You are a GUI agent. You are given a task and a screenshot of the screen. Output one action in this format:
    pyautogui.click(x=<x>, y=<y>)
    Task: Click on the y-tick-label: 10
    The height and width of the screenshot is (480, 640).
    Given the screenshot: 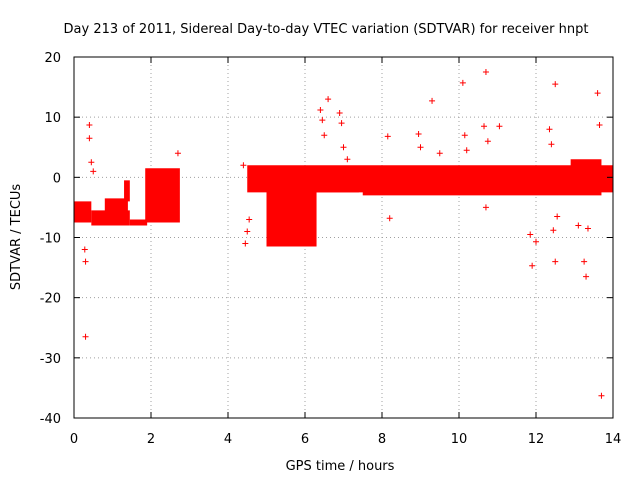 What is the action you would take?
    pyautogui.click(x=52, y=118)
    